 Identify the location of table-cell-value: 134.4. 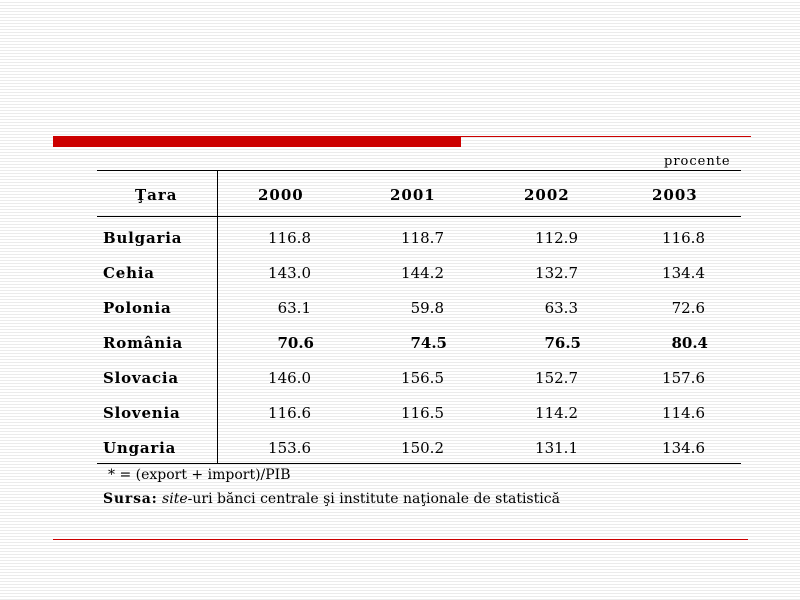
(683, 273).